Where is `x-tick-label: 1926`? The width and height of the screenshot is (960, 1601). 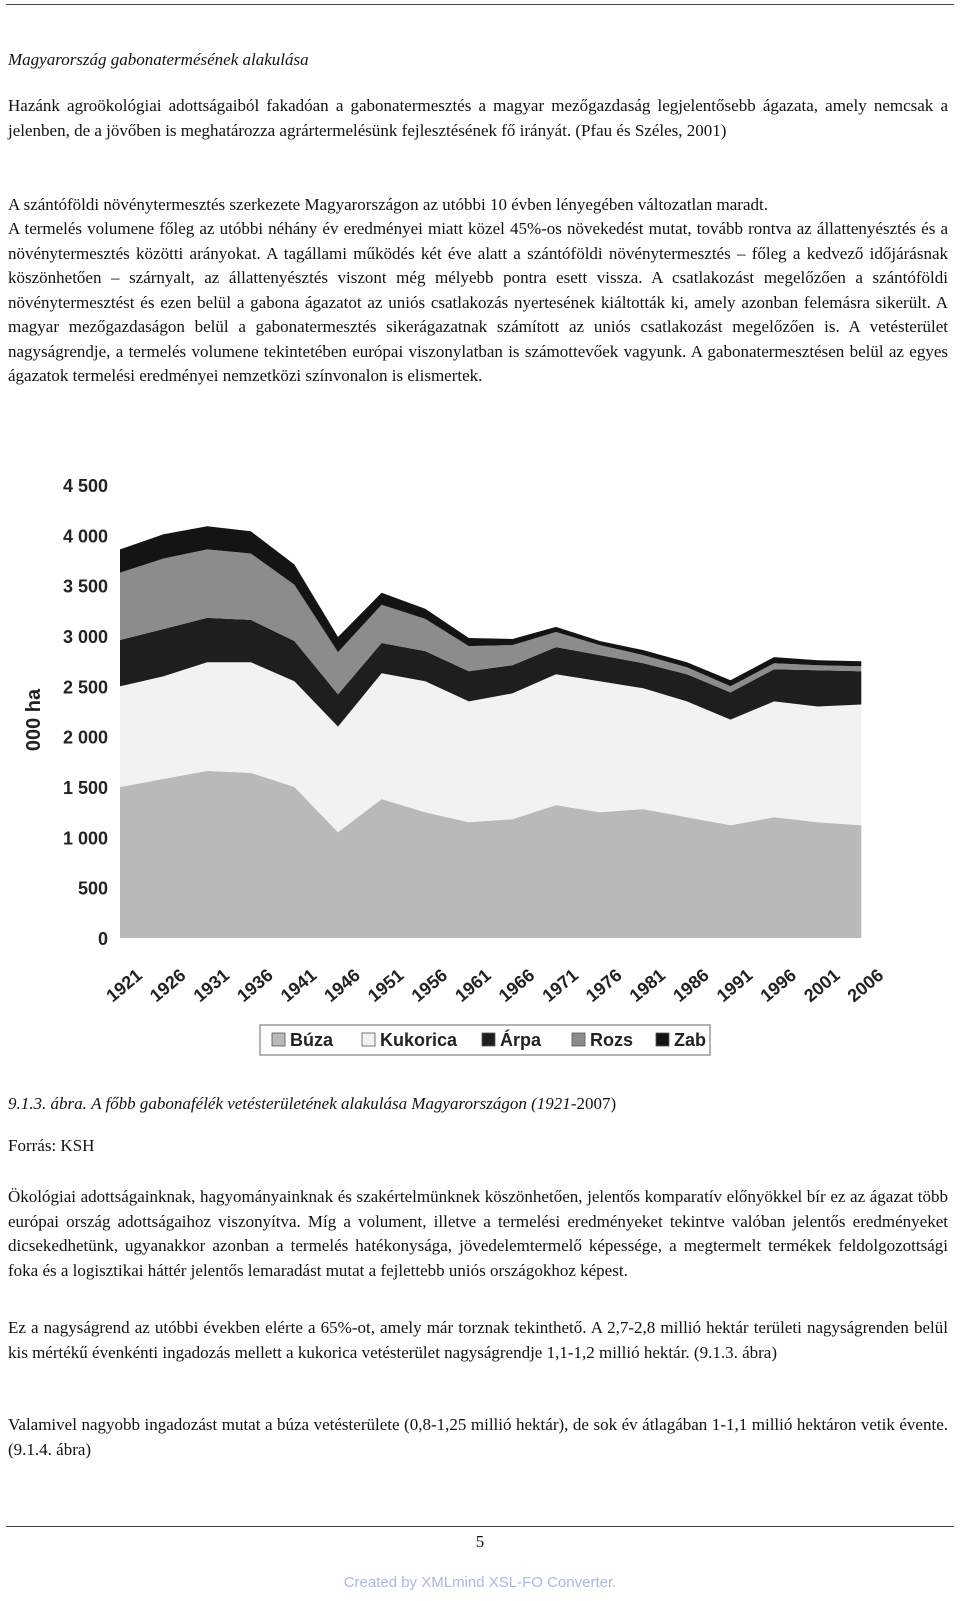 x-tick-label: 1926 is located at coordinates (168, 985).